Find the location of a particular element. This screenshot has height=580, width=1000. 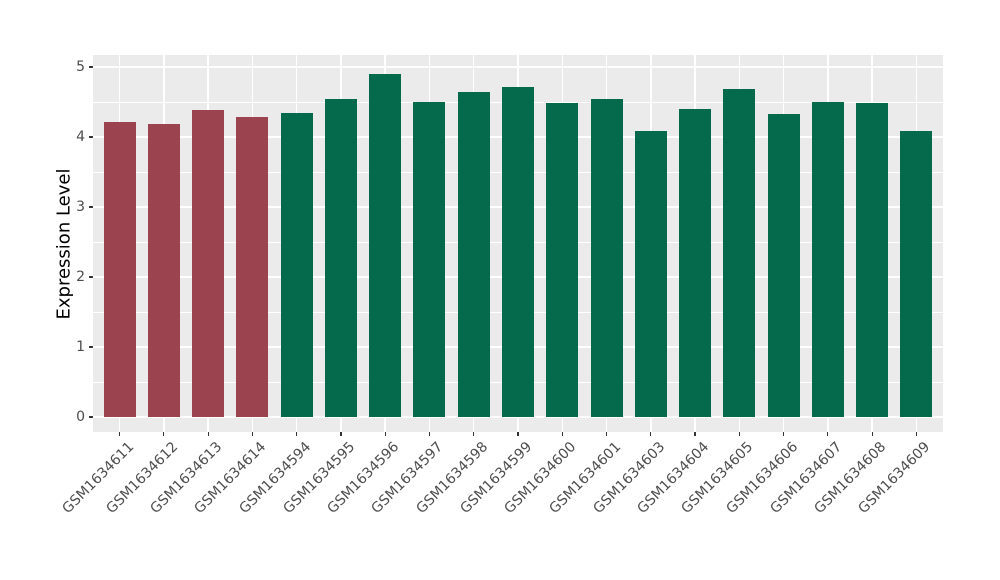

y-tick-label: 4 is located at coordinates (80, 136).